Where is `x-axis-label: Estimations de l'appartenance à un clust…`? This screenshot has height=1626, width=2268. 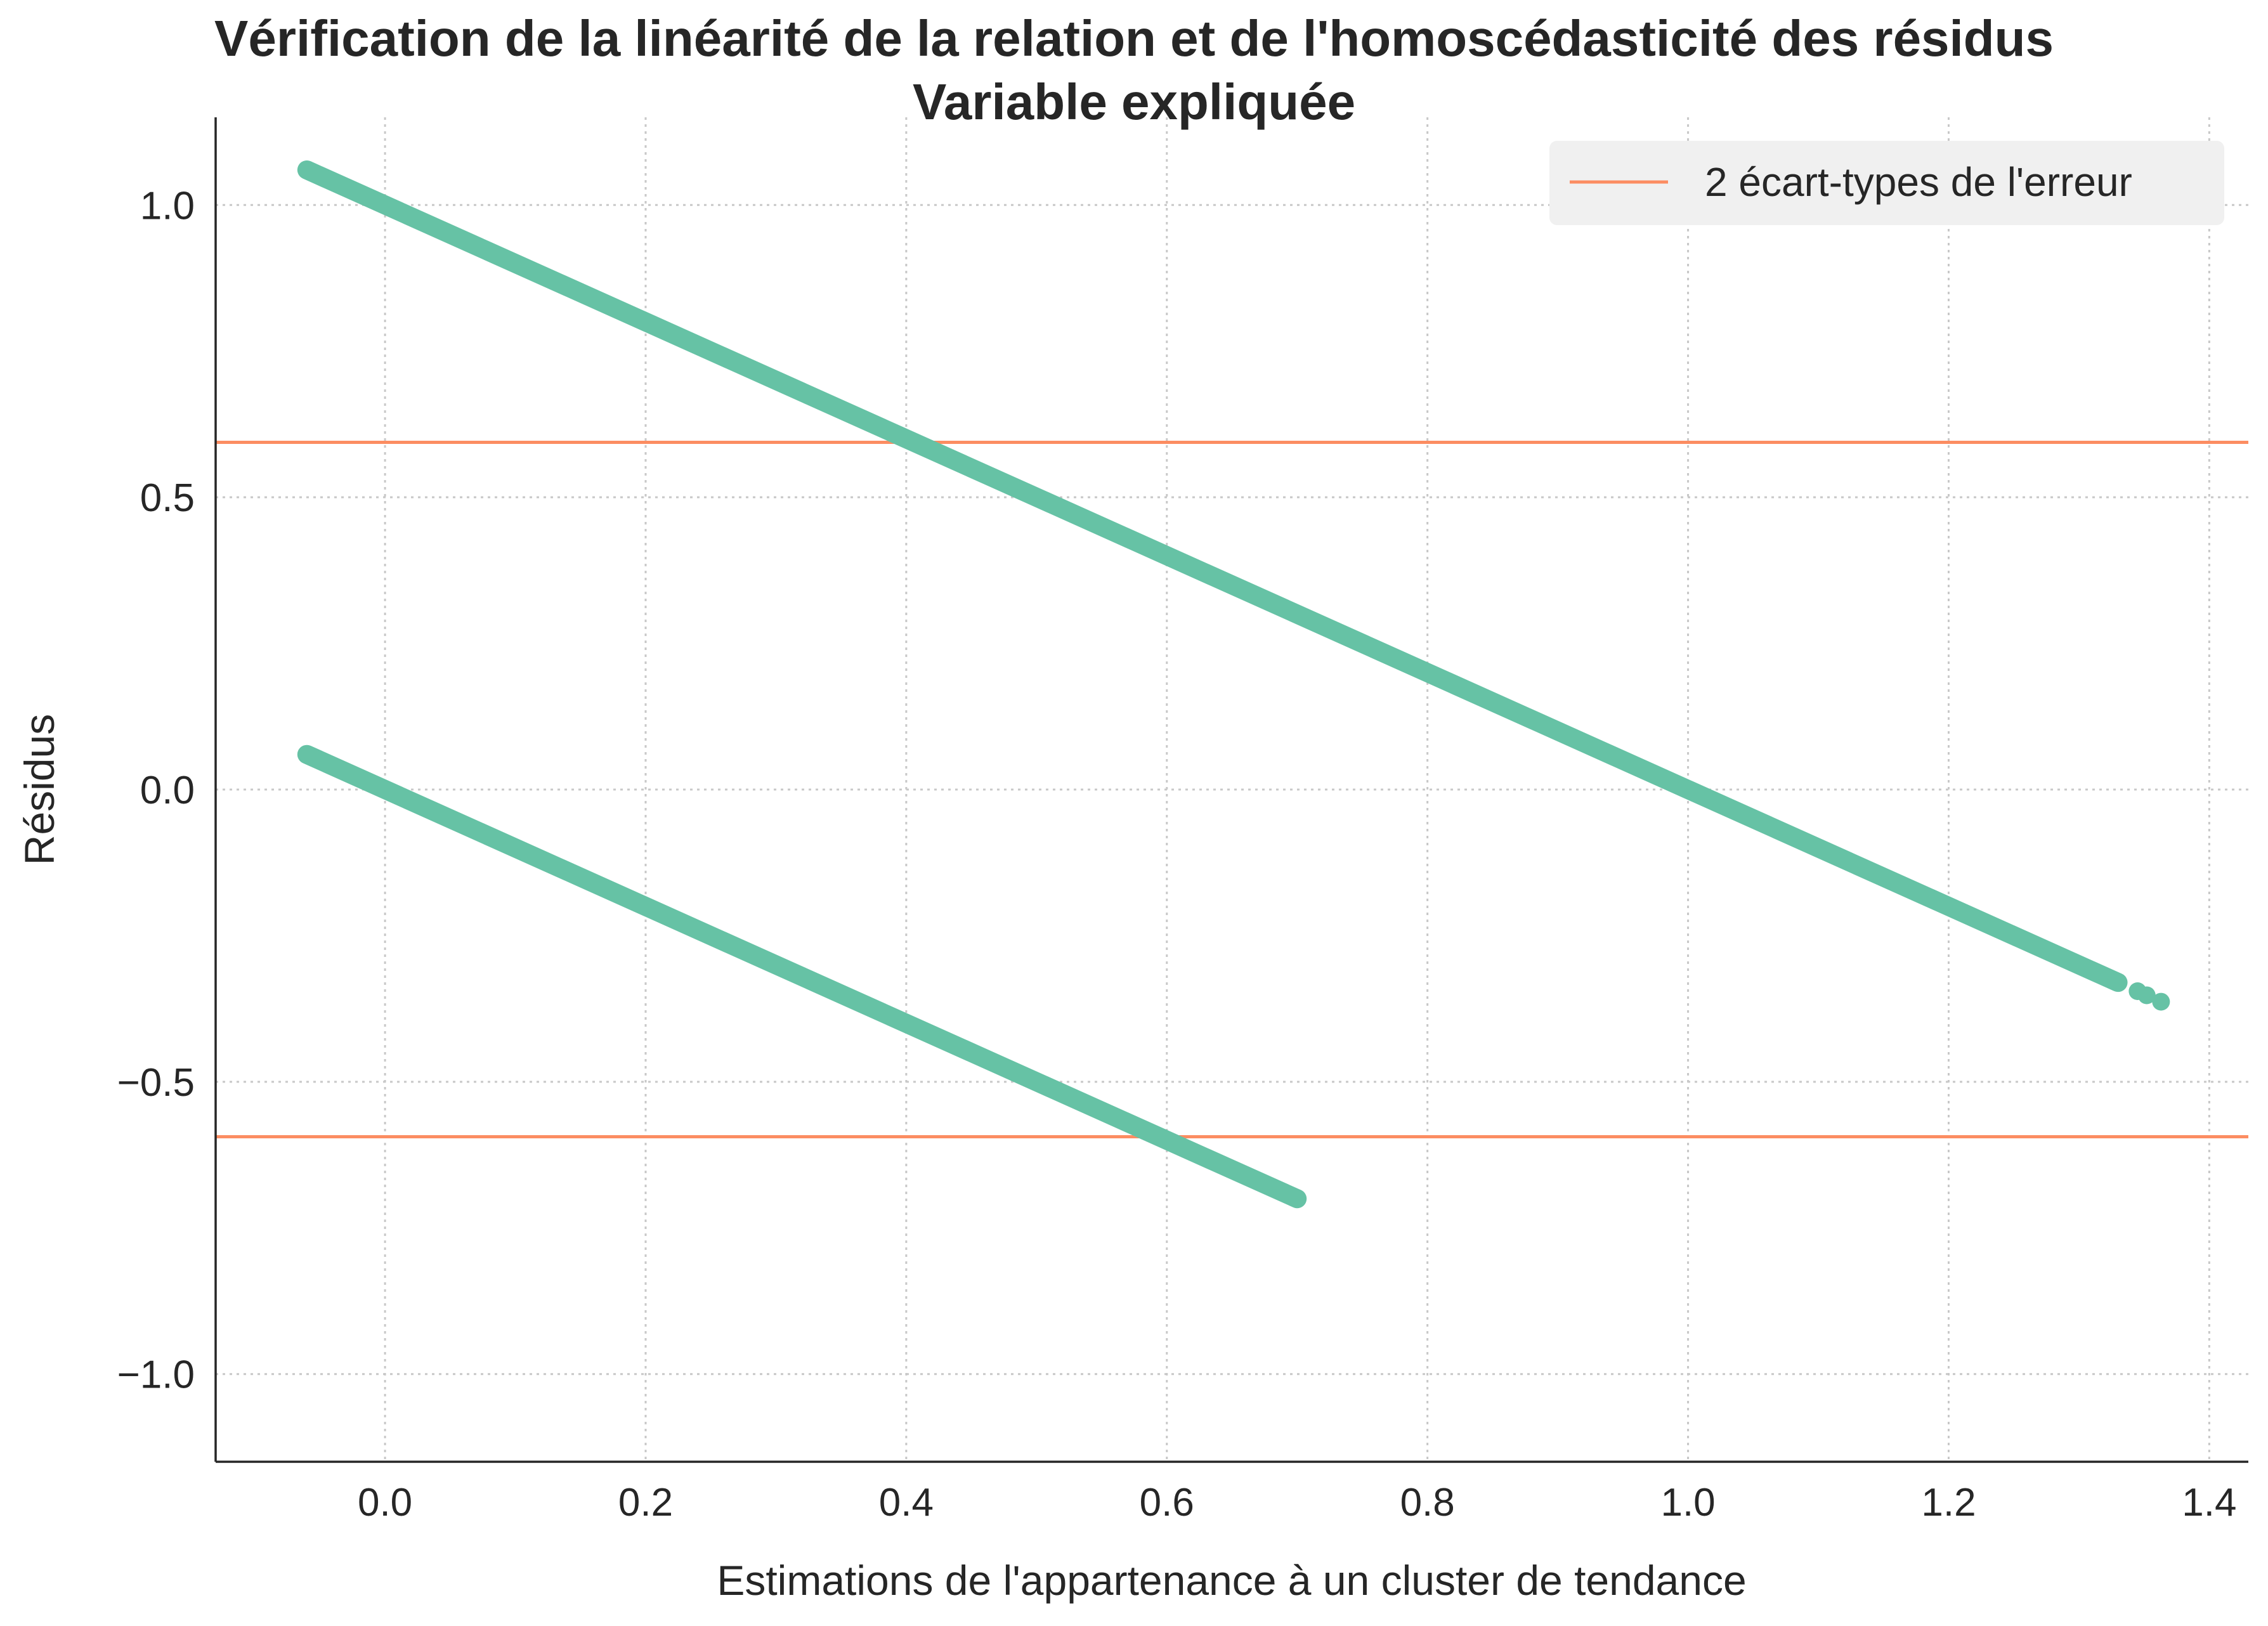
x-axis-label: Estimations de l'appartenance à un clust… is located at coordinates (1231, 1580).